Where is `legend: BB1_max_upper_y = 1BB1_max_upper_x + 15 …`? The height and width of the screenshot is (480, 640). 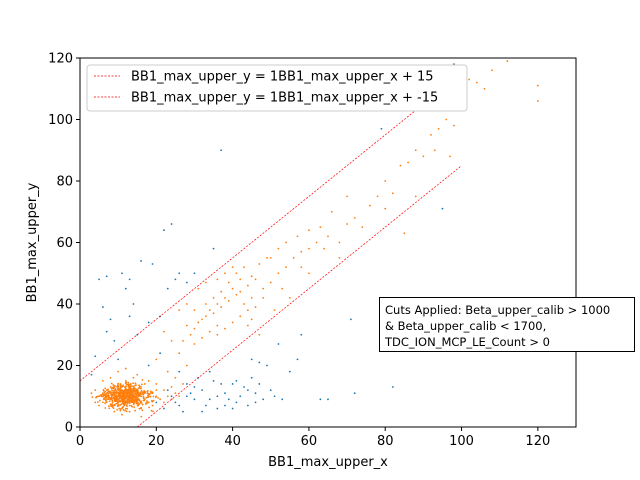 legend: BB1_max_upper_y = 1BB1_max_upper_x + 15 … is located at coordinates (277, 88).